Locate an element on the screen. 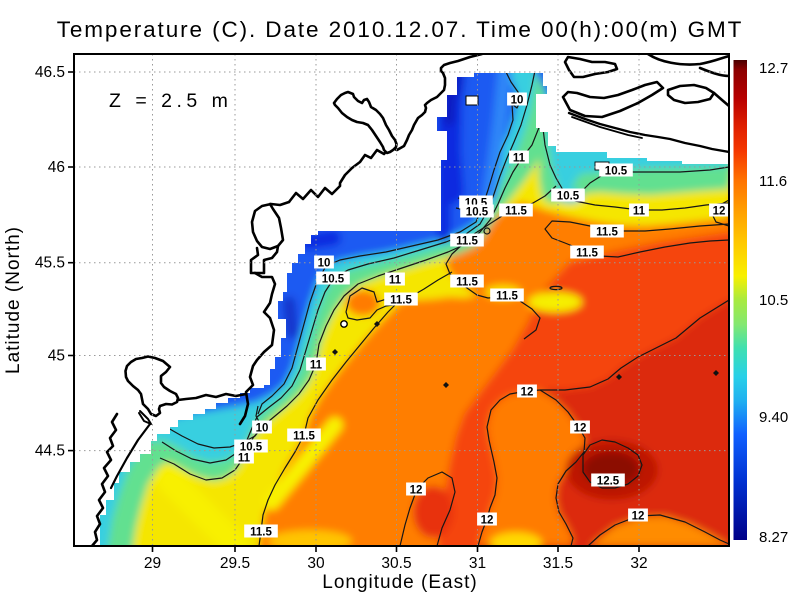  svg-text: 46.5 is located at coordinates (50, 72).